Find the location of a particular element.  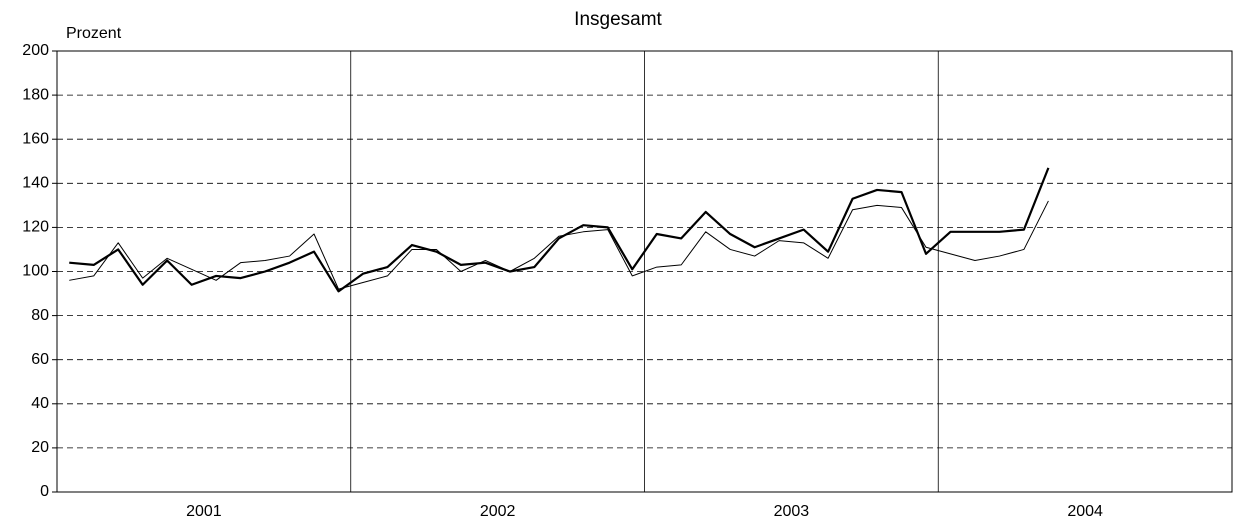

y-tick-label: 100 is located at coordinates (35, 271).